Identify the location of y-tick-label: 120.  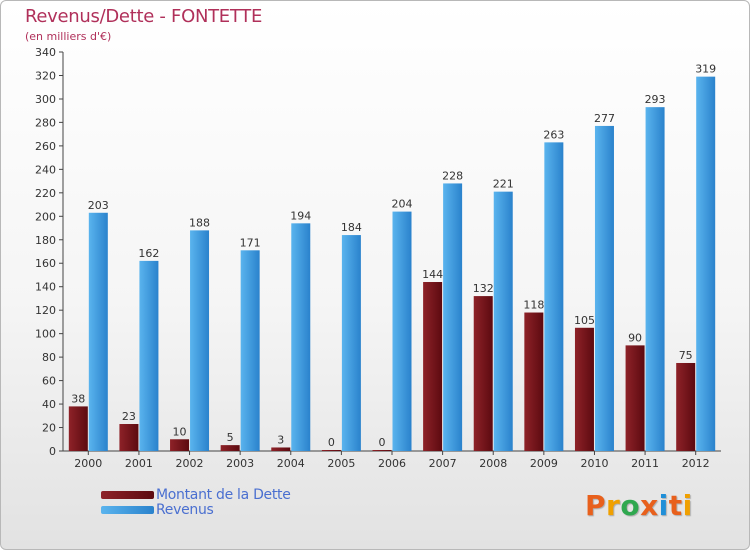
(45, 310).